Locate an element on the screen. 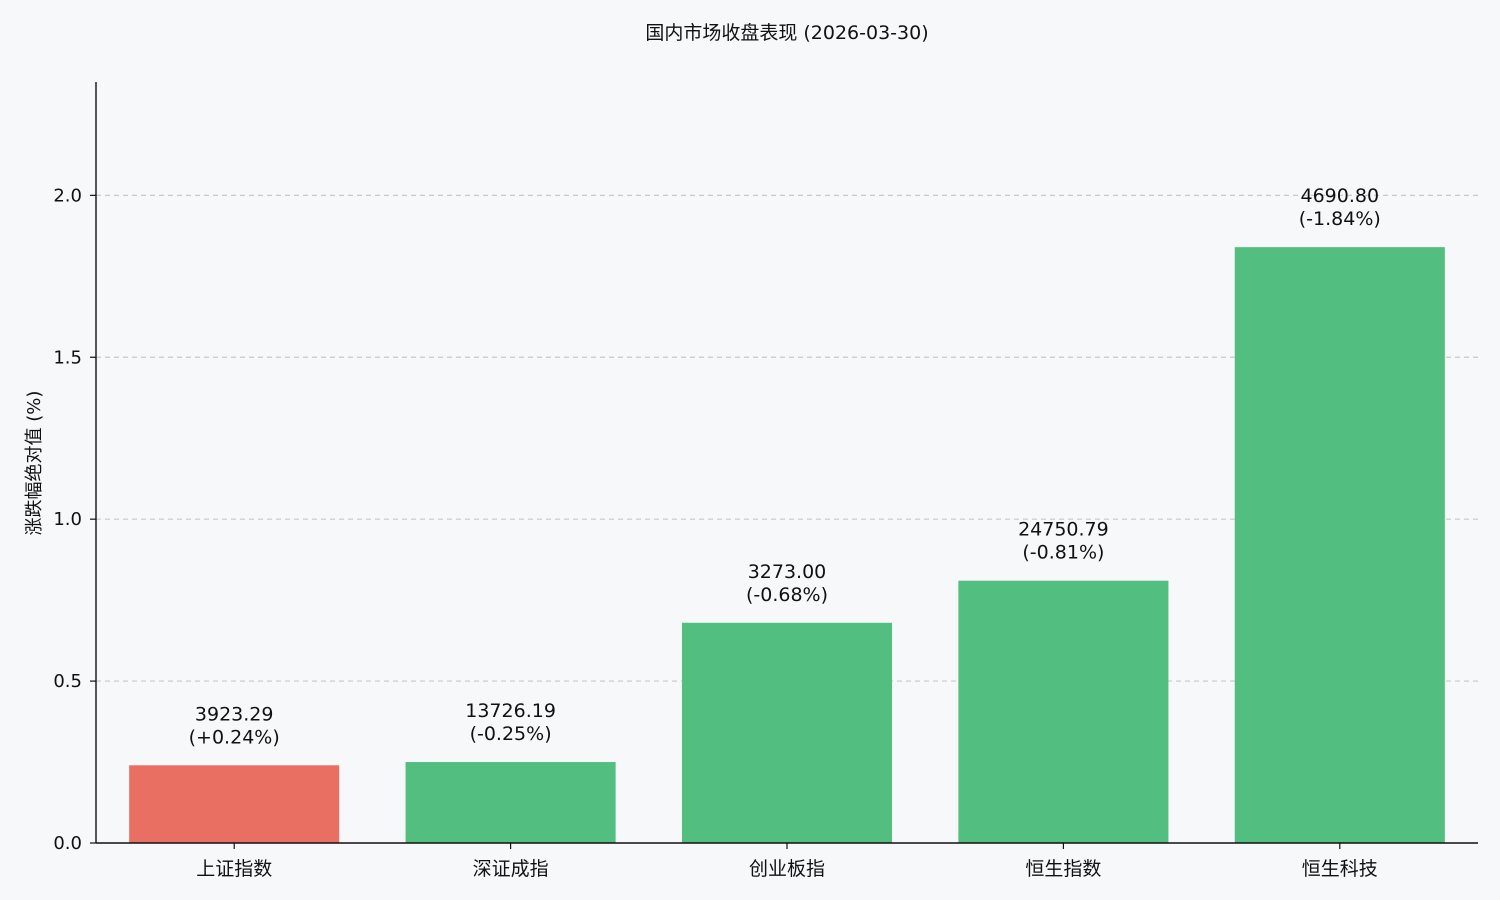 This screenshot has width=1500, height=900. data-label-change: (-0.81%) is located at coordinates (1063, 553).